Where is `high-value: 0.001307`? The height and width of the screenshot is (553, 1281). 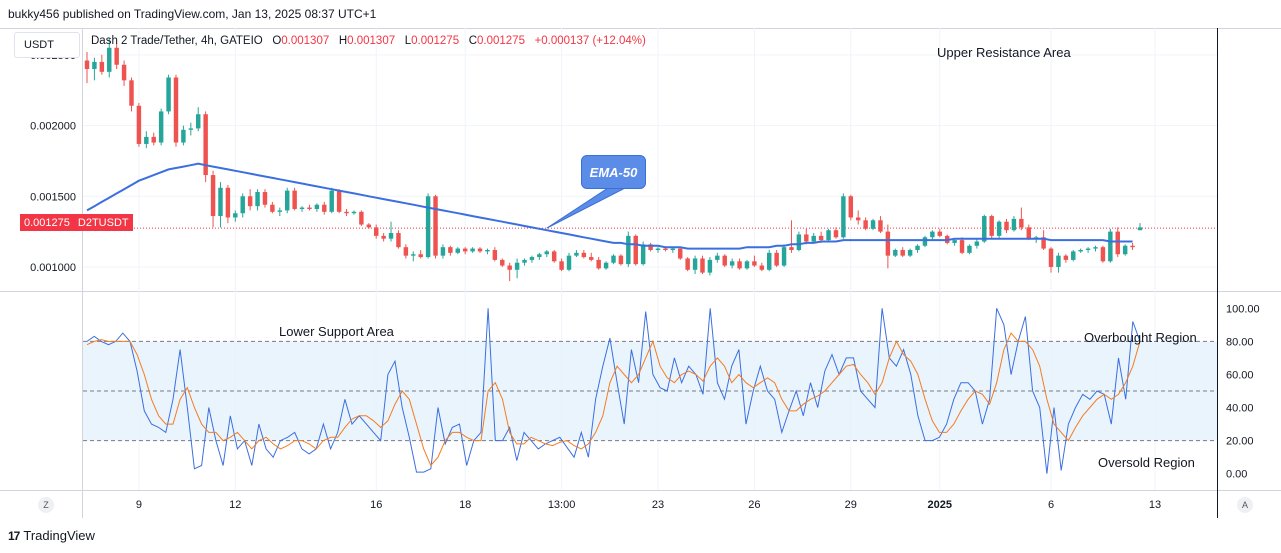
high-value: 0.001307 is located at coordinates (371, 41).